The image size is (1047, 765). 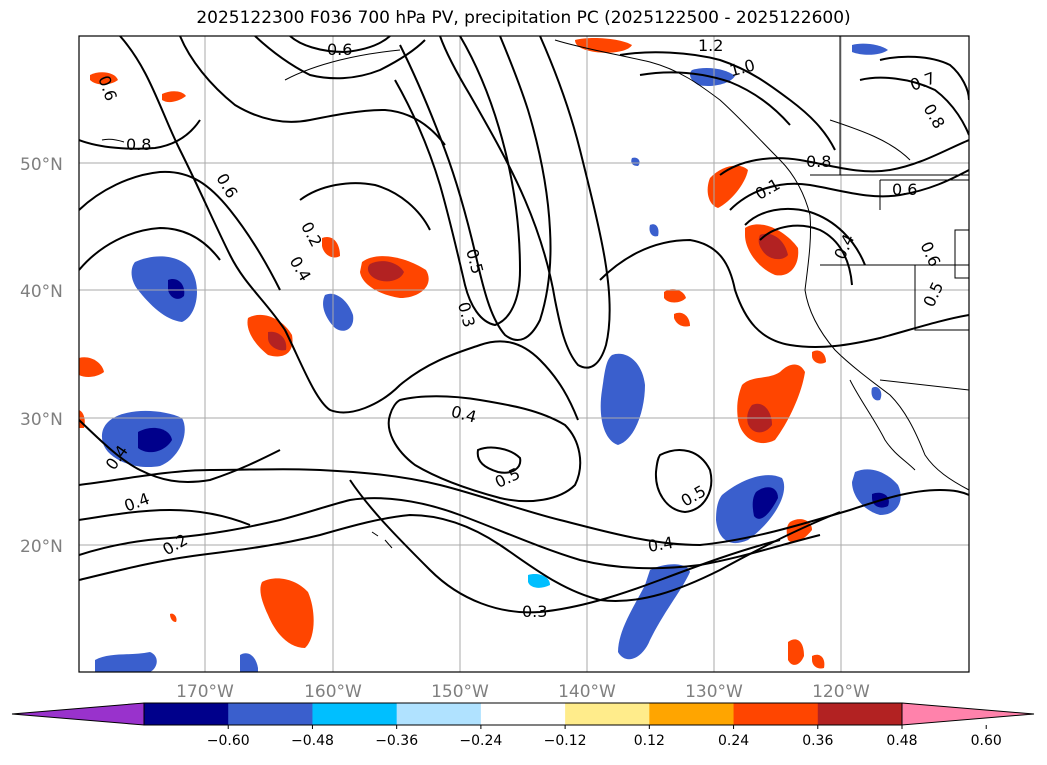 What do you see at coordinates (78, 714) in the screenshot?
I see `colorbar-extend-min` at bounding box center [78, 714].